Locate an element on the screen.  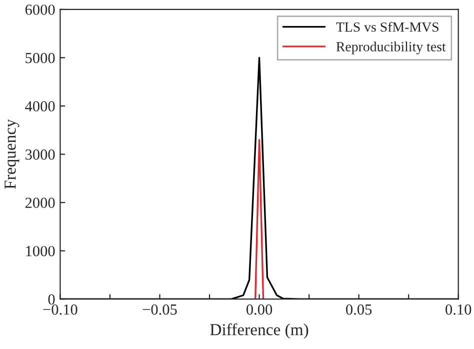
x-axis-title: Difference (m) is located at coordinates (259, 331).